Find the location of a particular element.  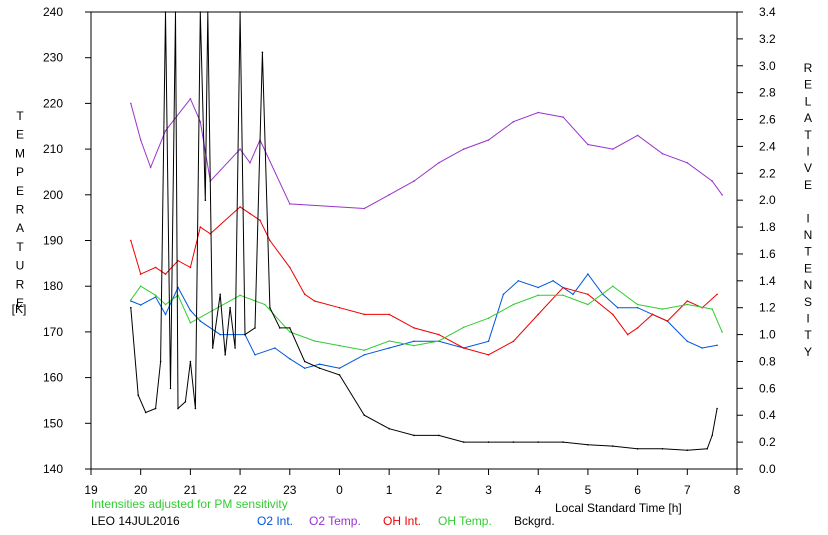

right-axis-title-char: N is located at coordinates (808, 285).